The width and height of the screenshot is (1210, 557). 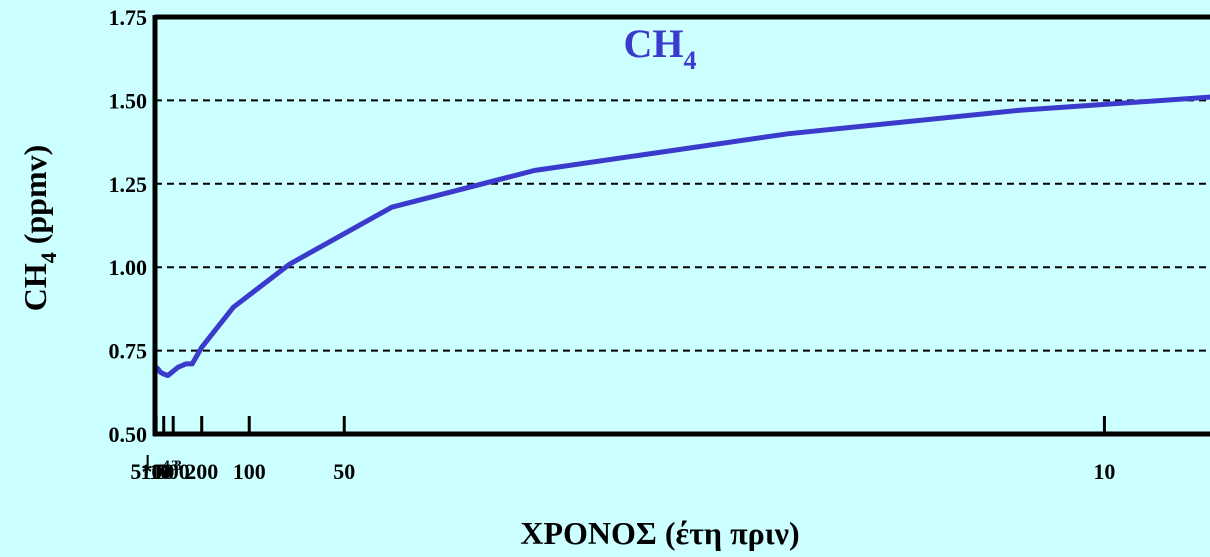 I want to click on x-tick-label-2: 10³, so click(x=164, y=471).